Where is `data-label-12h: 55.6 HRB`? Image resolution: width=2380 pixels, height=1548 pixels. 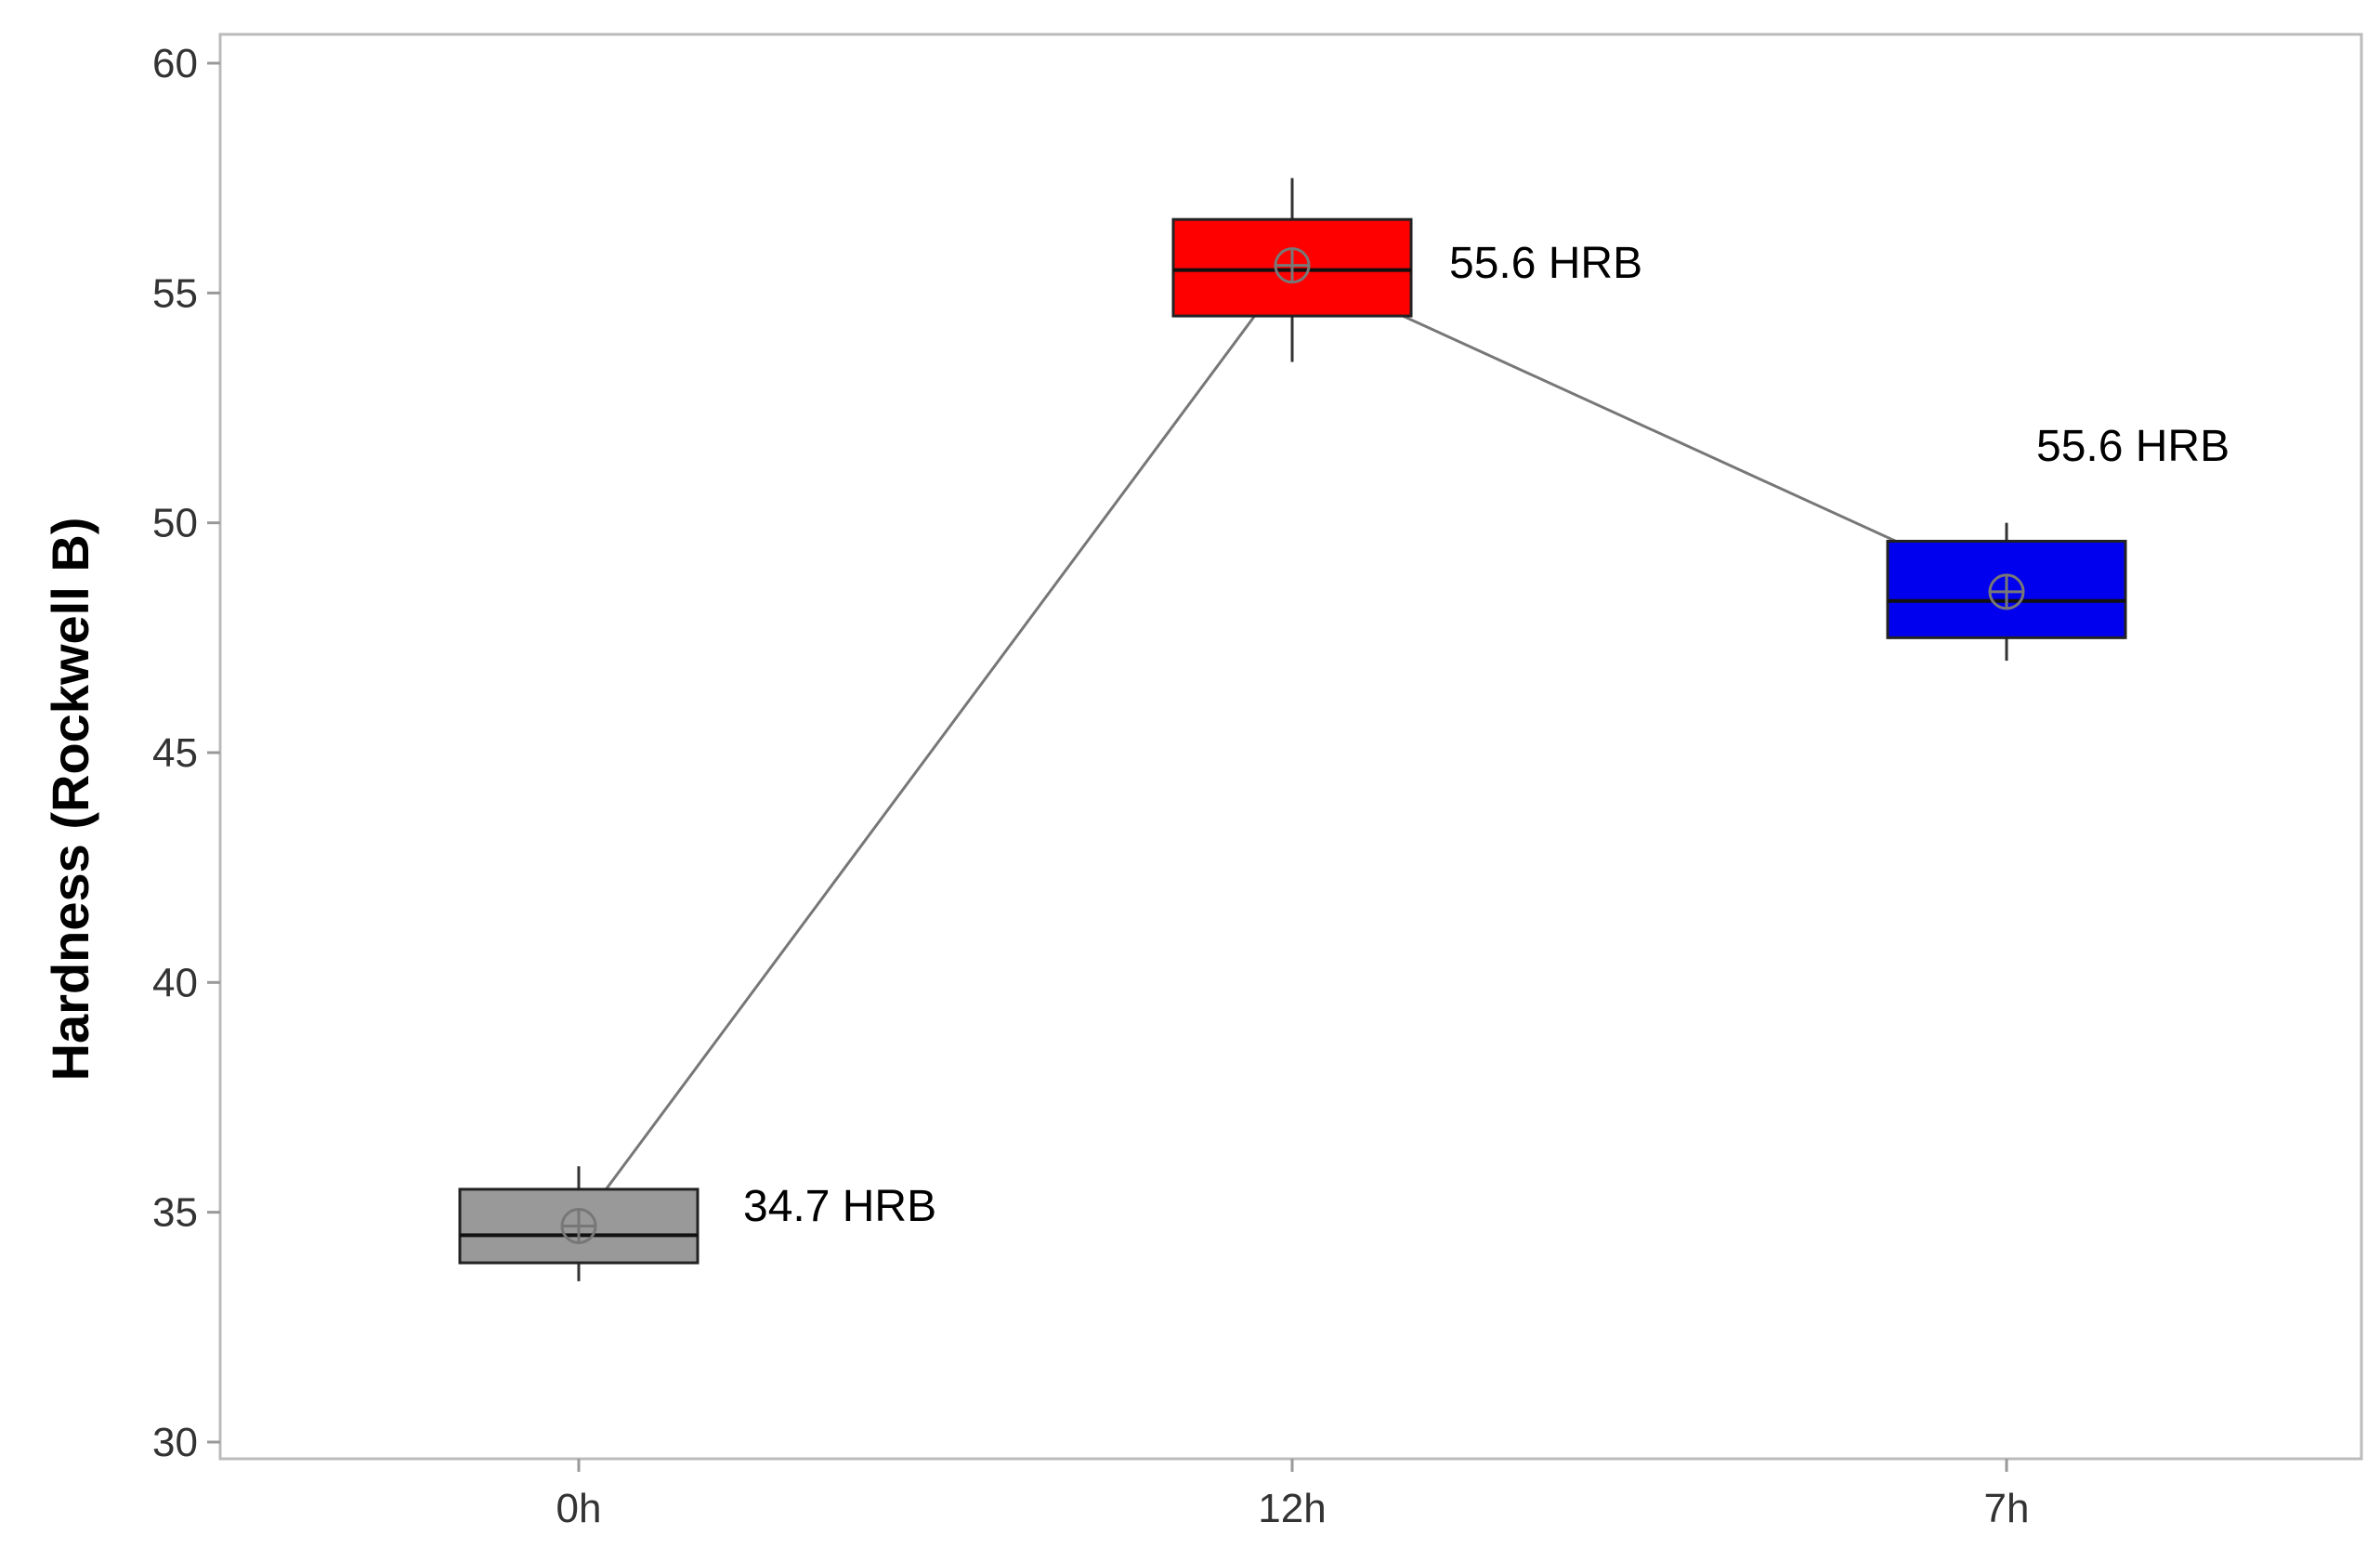
data-label-12h: 55.6 HRB is located at coordinates (1545, 263).